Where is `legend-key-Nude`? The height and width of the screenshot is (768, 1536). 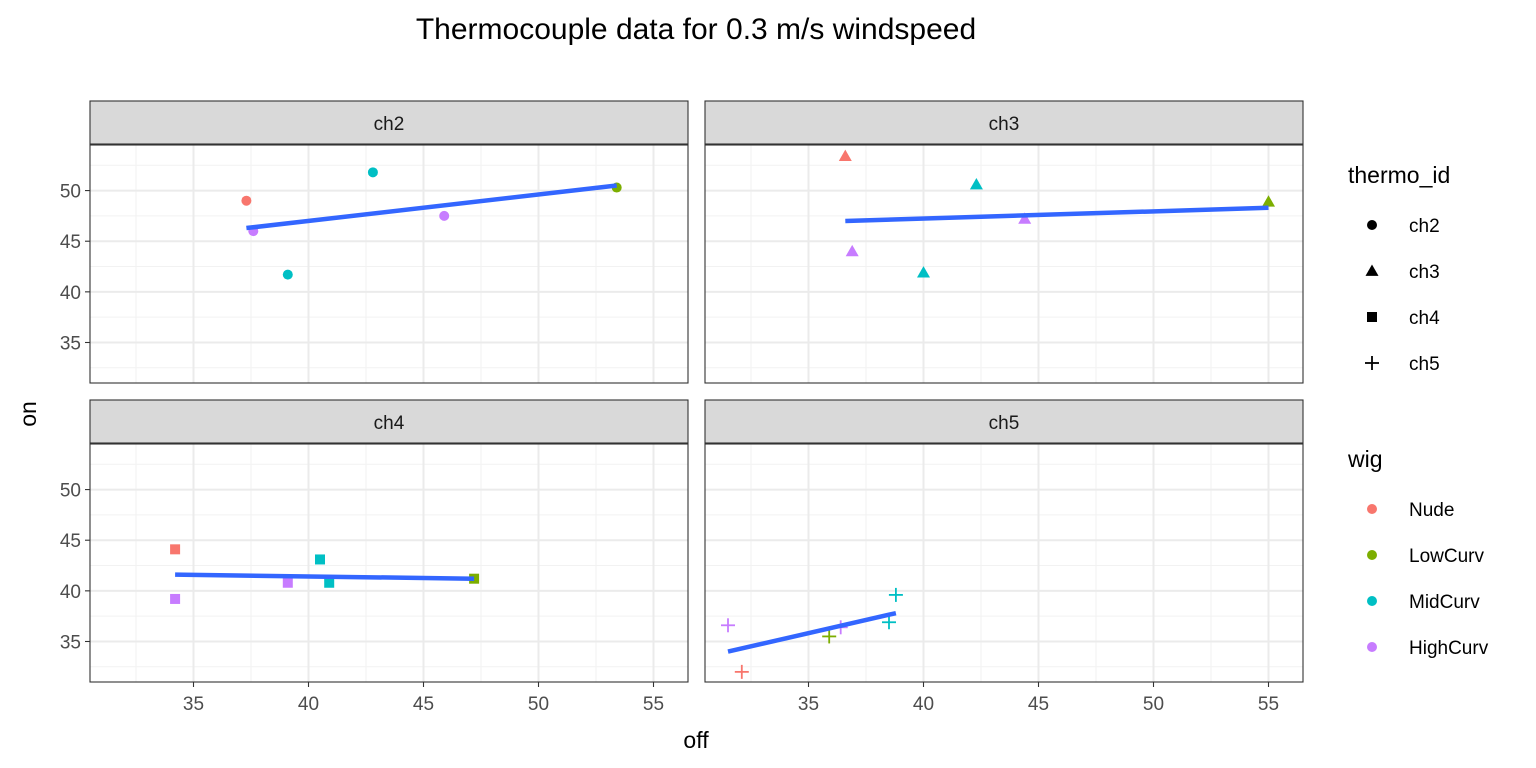 legend-key-Nude is located at coordinates (1372, 509).